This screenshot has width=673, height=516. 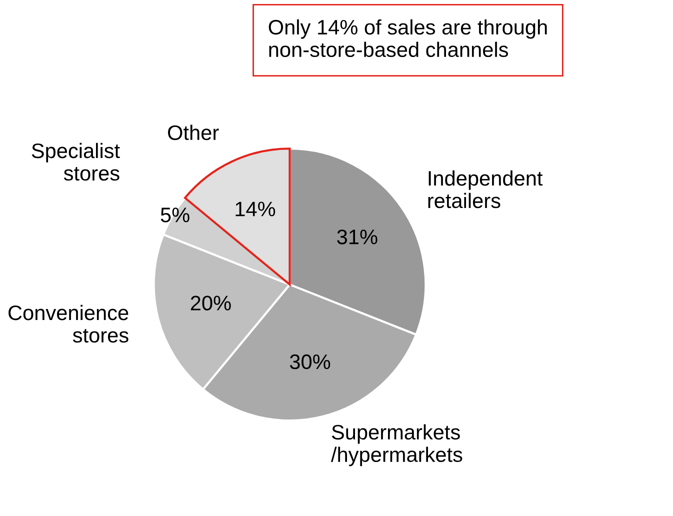 I want to click on data-label: 20%, so click(x=210, y=303).